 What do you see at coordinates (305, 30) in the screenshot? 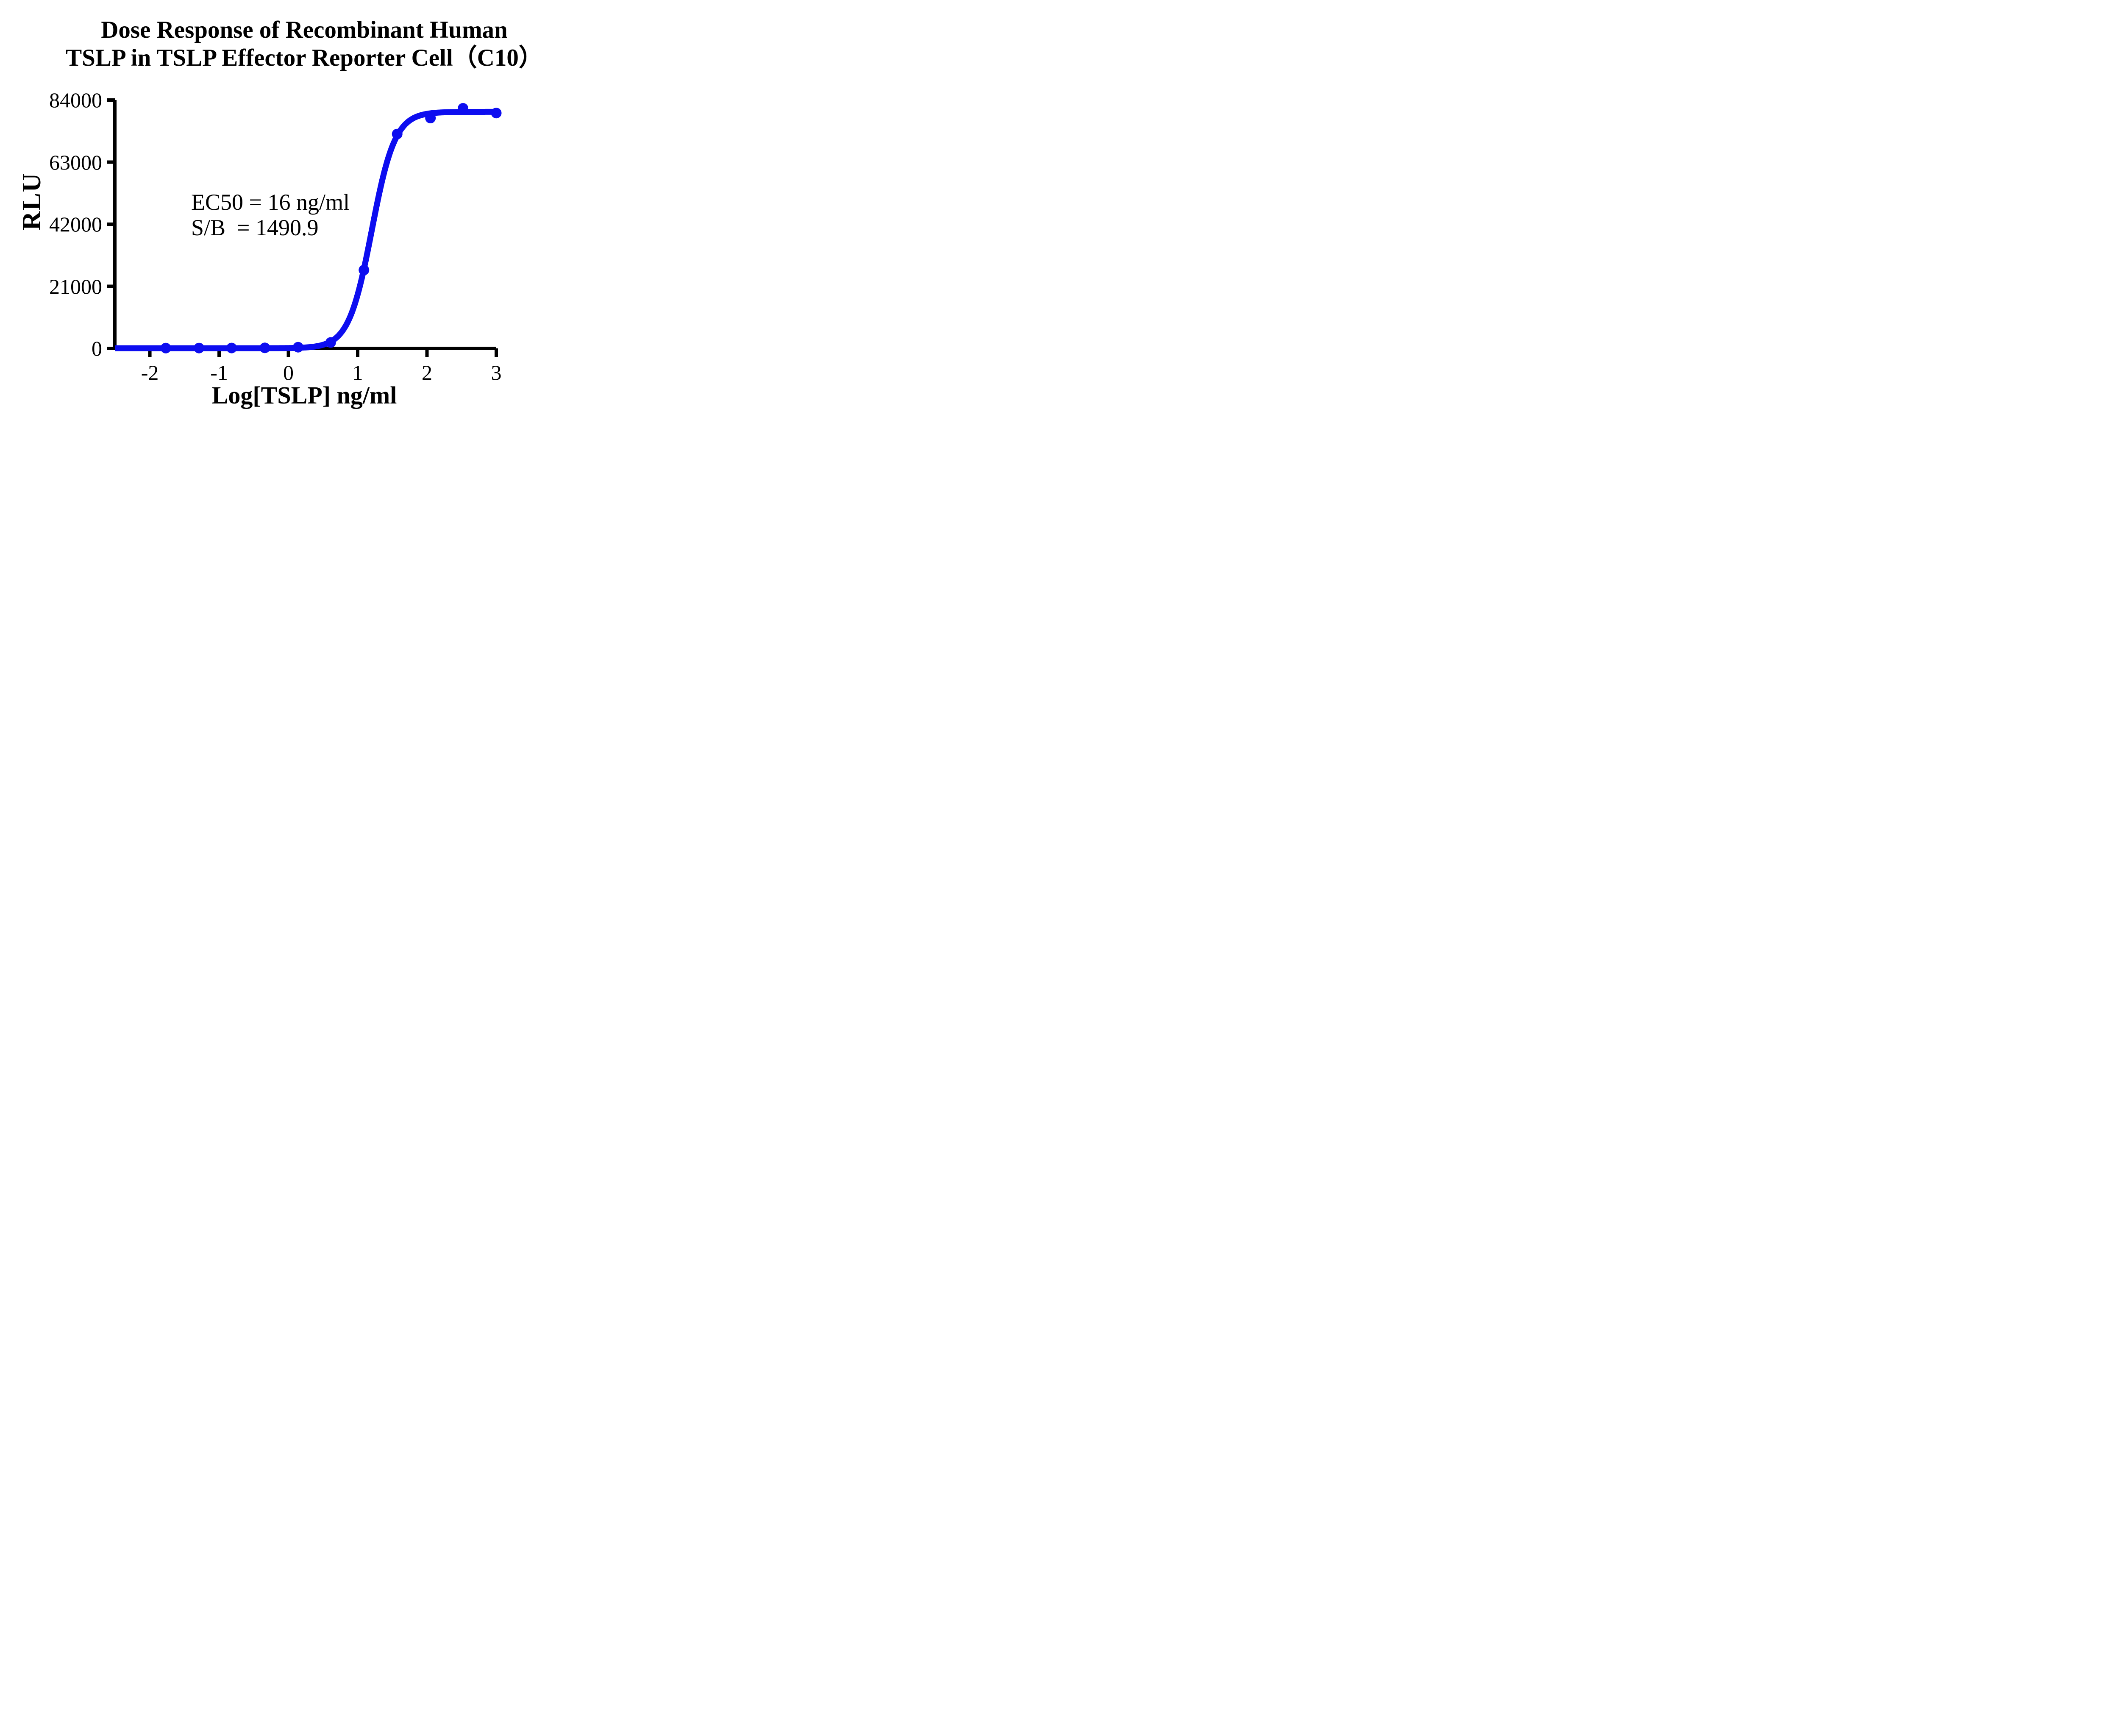
I see `chart-title-line1: Dose Response of Recombinant Human` at bounding box center [305, 30].